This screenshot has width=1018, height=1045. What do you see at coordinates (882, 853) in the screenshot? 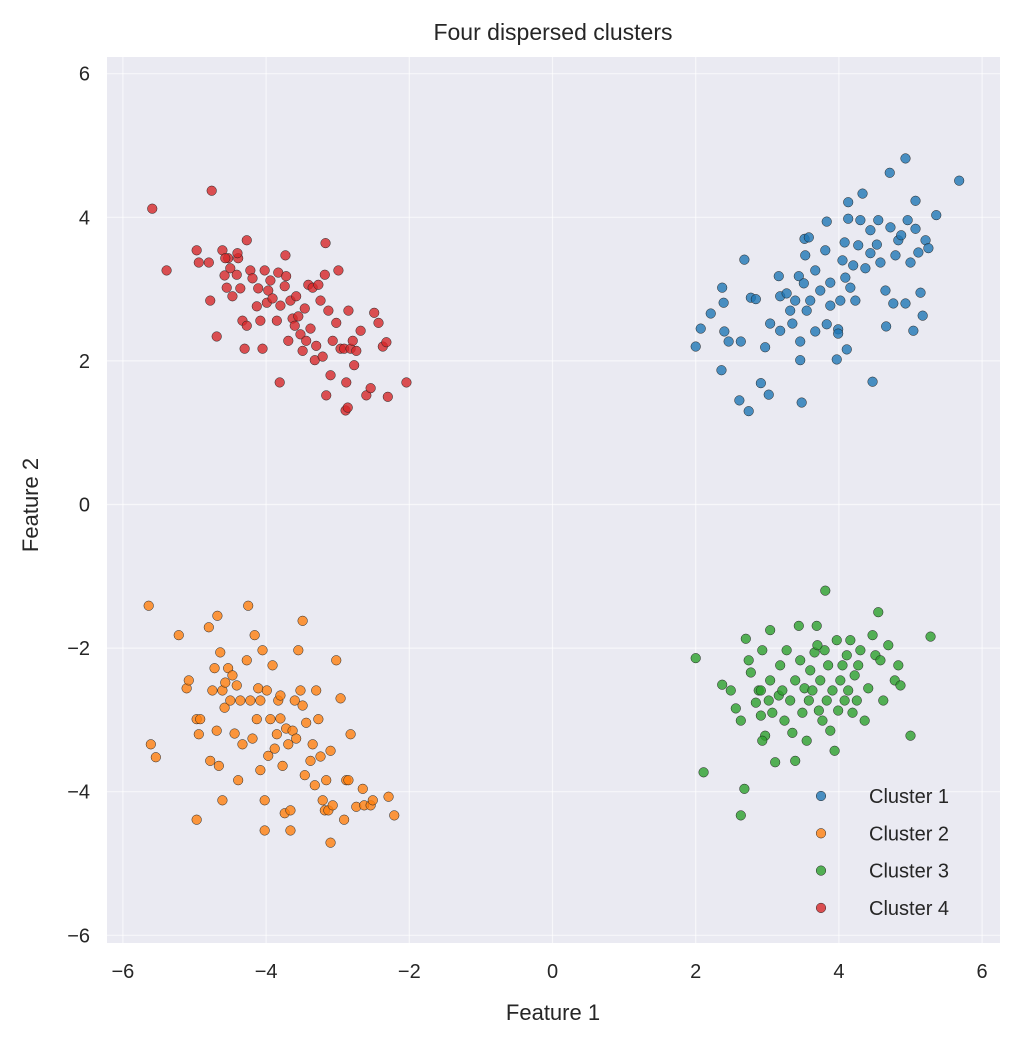
I see `legend: Cluster 1 Cluster 2 Cluster 3 Cluster 4` at bounding box center [882, 853].